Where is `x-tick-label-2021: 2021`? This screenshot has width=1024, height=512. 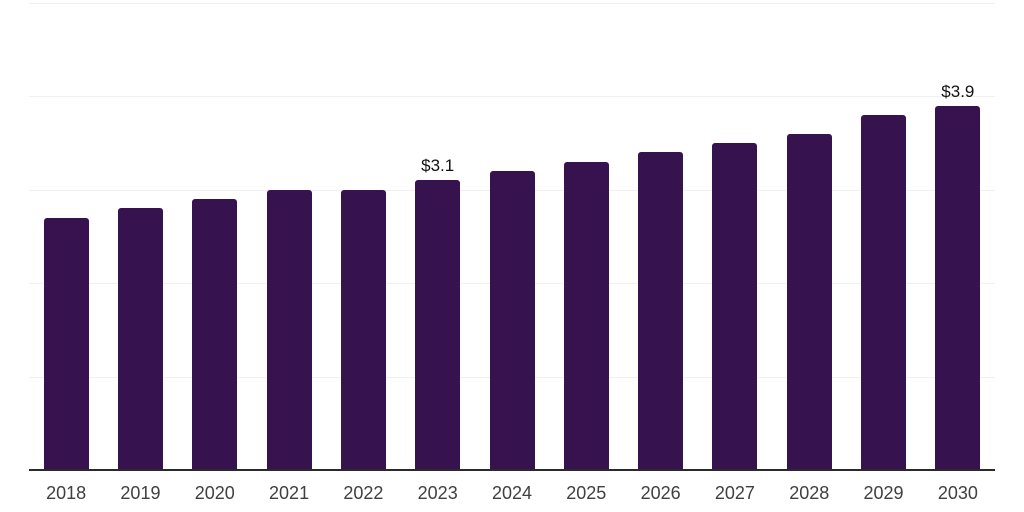
x-tick-label-2021: 2021 is located at coordinates (289, 493).